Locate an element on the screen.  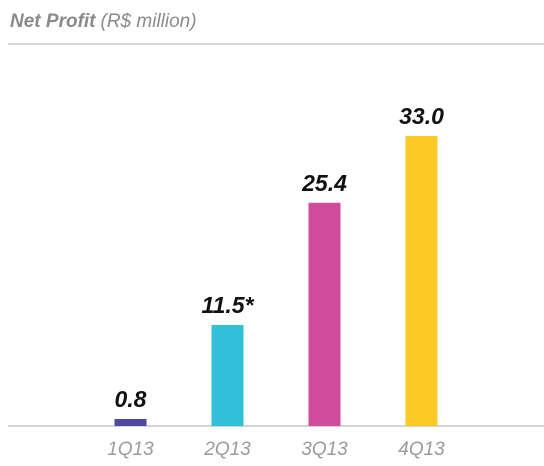
chart-title: Net Profit is located at coordinates (53, 21).